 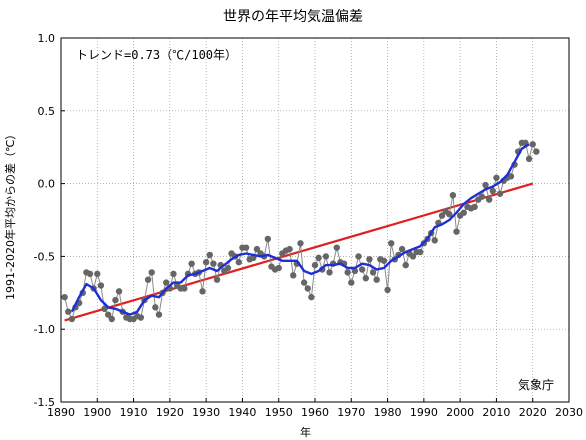 What do you see at coordinates (293, 17) in the screenshot?
I see `chart-title: 世界の年平均気温偏差` at bounding box center [293, 17].